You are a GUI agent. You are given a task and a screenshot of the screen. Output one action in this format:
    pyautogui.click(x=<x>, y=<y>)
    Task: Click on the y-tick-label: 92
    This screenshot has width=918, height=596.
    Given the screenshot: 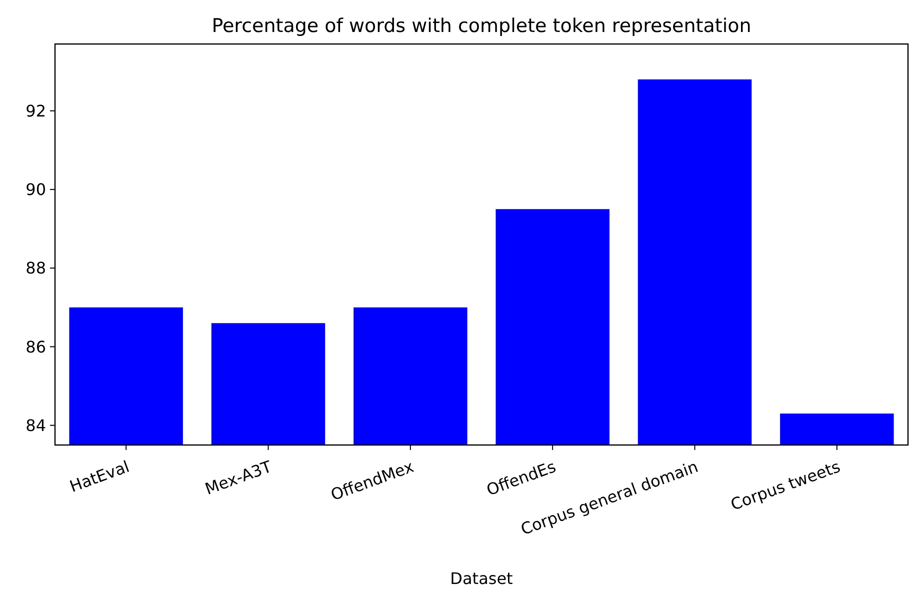 What is the action you would take?
    pyautogui.click(x=36, y=110)
    